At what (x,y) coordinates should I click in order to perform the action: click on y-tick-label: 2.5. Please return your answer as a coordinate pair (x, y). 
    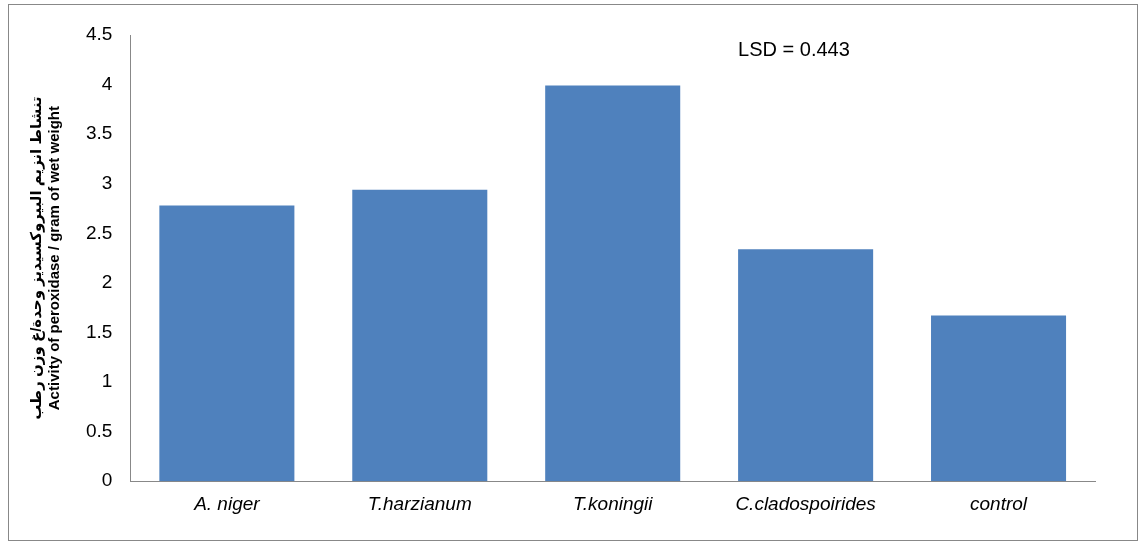
    Looking at the image, I should click on (99, 232).